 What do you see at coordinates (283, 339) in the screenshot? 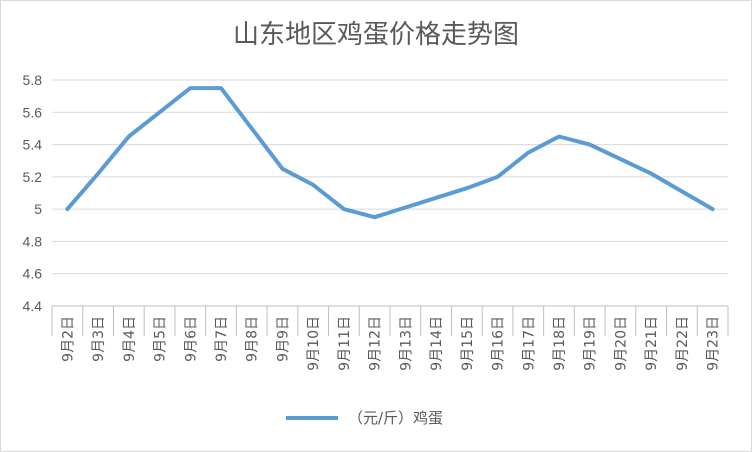
I see `x-tick-label: 9月9日` at bounding box center [283, 339].